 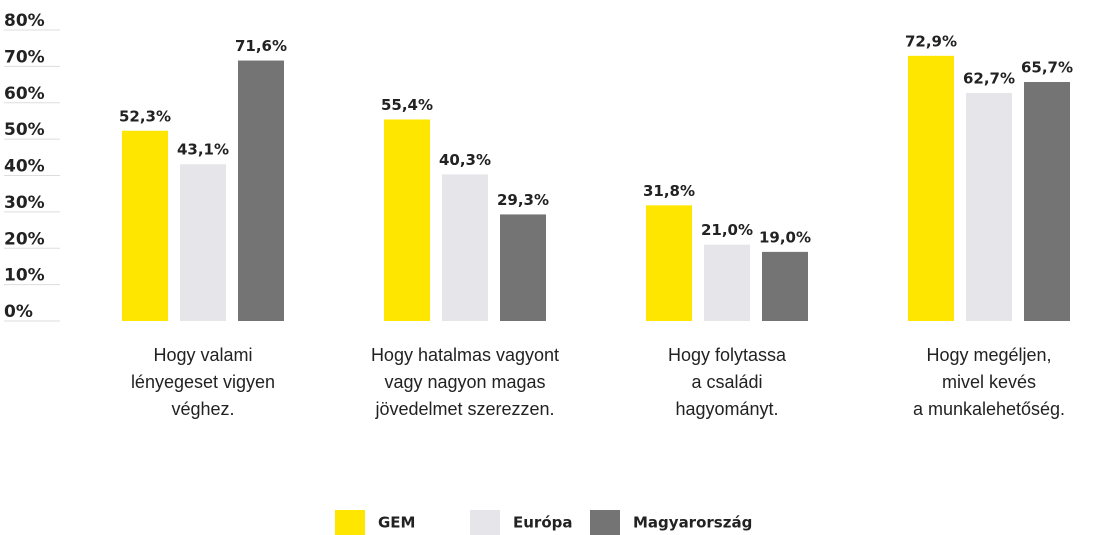 I want to click on y-tick-label: 50%, so click(x=24, y=130).